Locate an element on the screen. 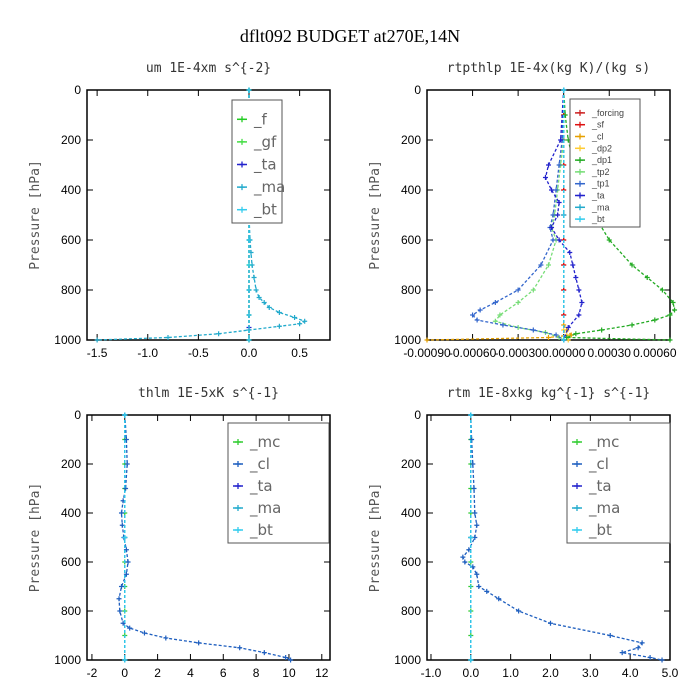  x-tick-label: -0.5 is located at coordinates (198, 353).